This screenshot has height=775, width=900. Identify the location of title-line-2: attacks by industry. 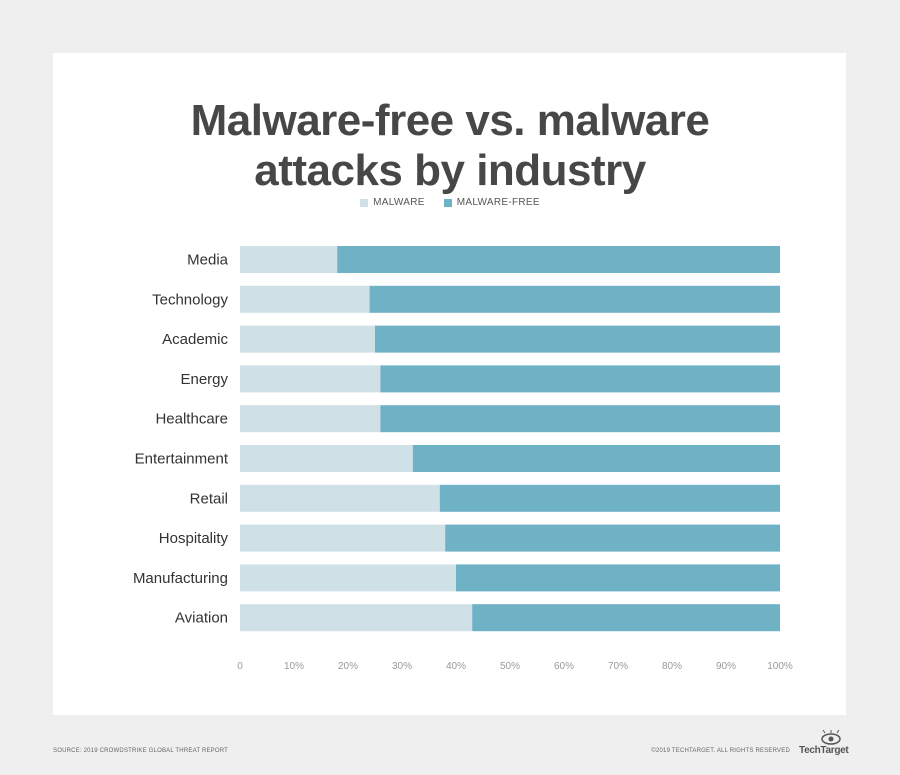
(450, 170).